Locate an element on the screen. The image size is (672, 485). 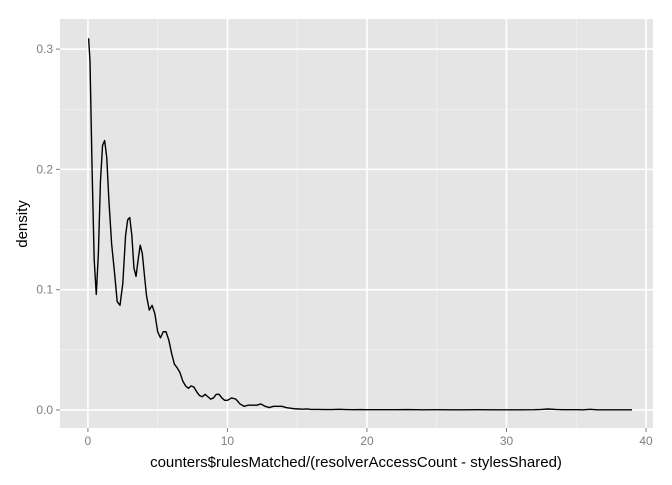
y-tick-label: 0.1 is located at coordinates (44, 290).